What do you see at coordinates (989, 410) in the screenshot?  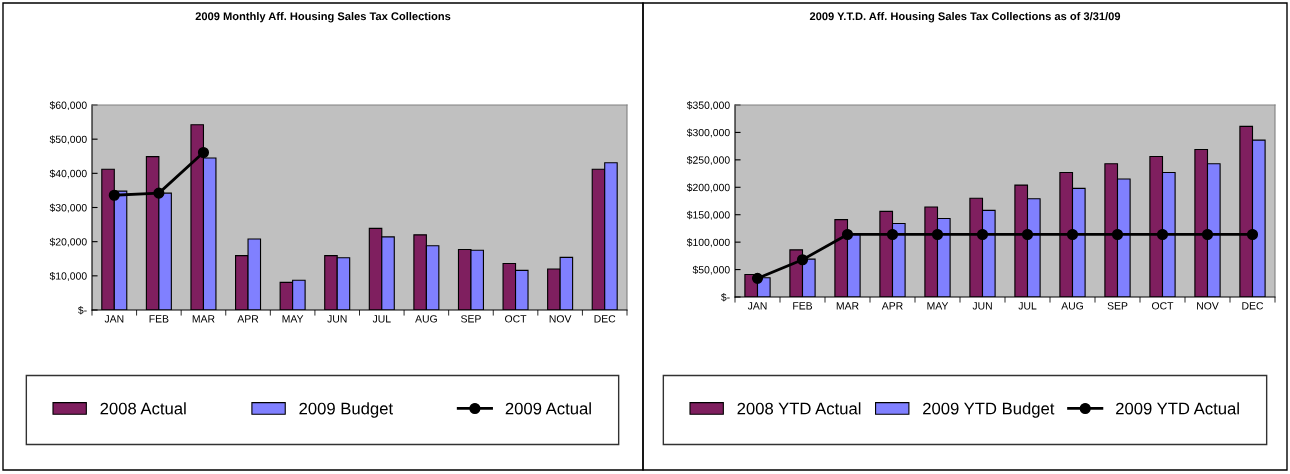 I see `legend-label: 2009 YTD Budget` at bounding box center [989, 410].